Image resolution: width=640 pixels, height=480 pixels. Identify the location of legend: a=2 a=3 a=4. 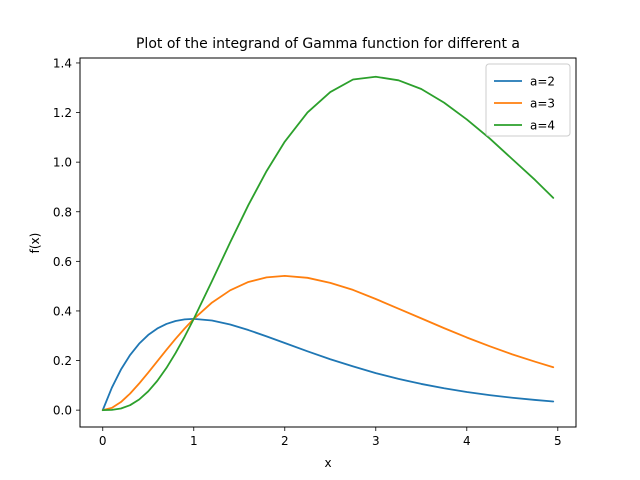
(528, 100).